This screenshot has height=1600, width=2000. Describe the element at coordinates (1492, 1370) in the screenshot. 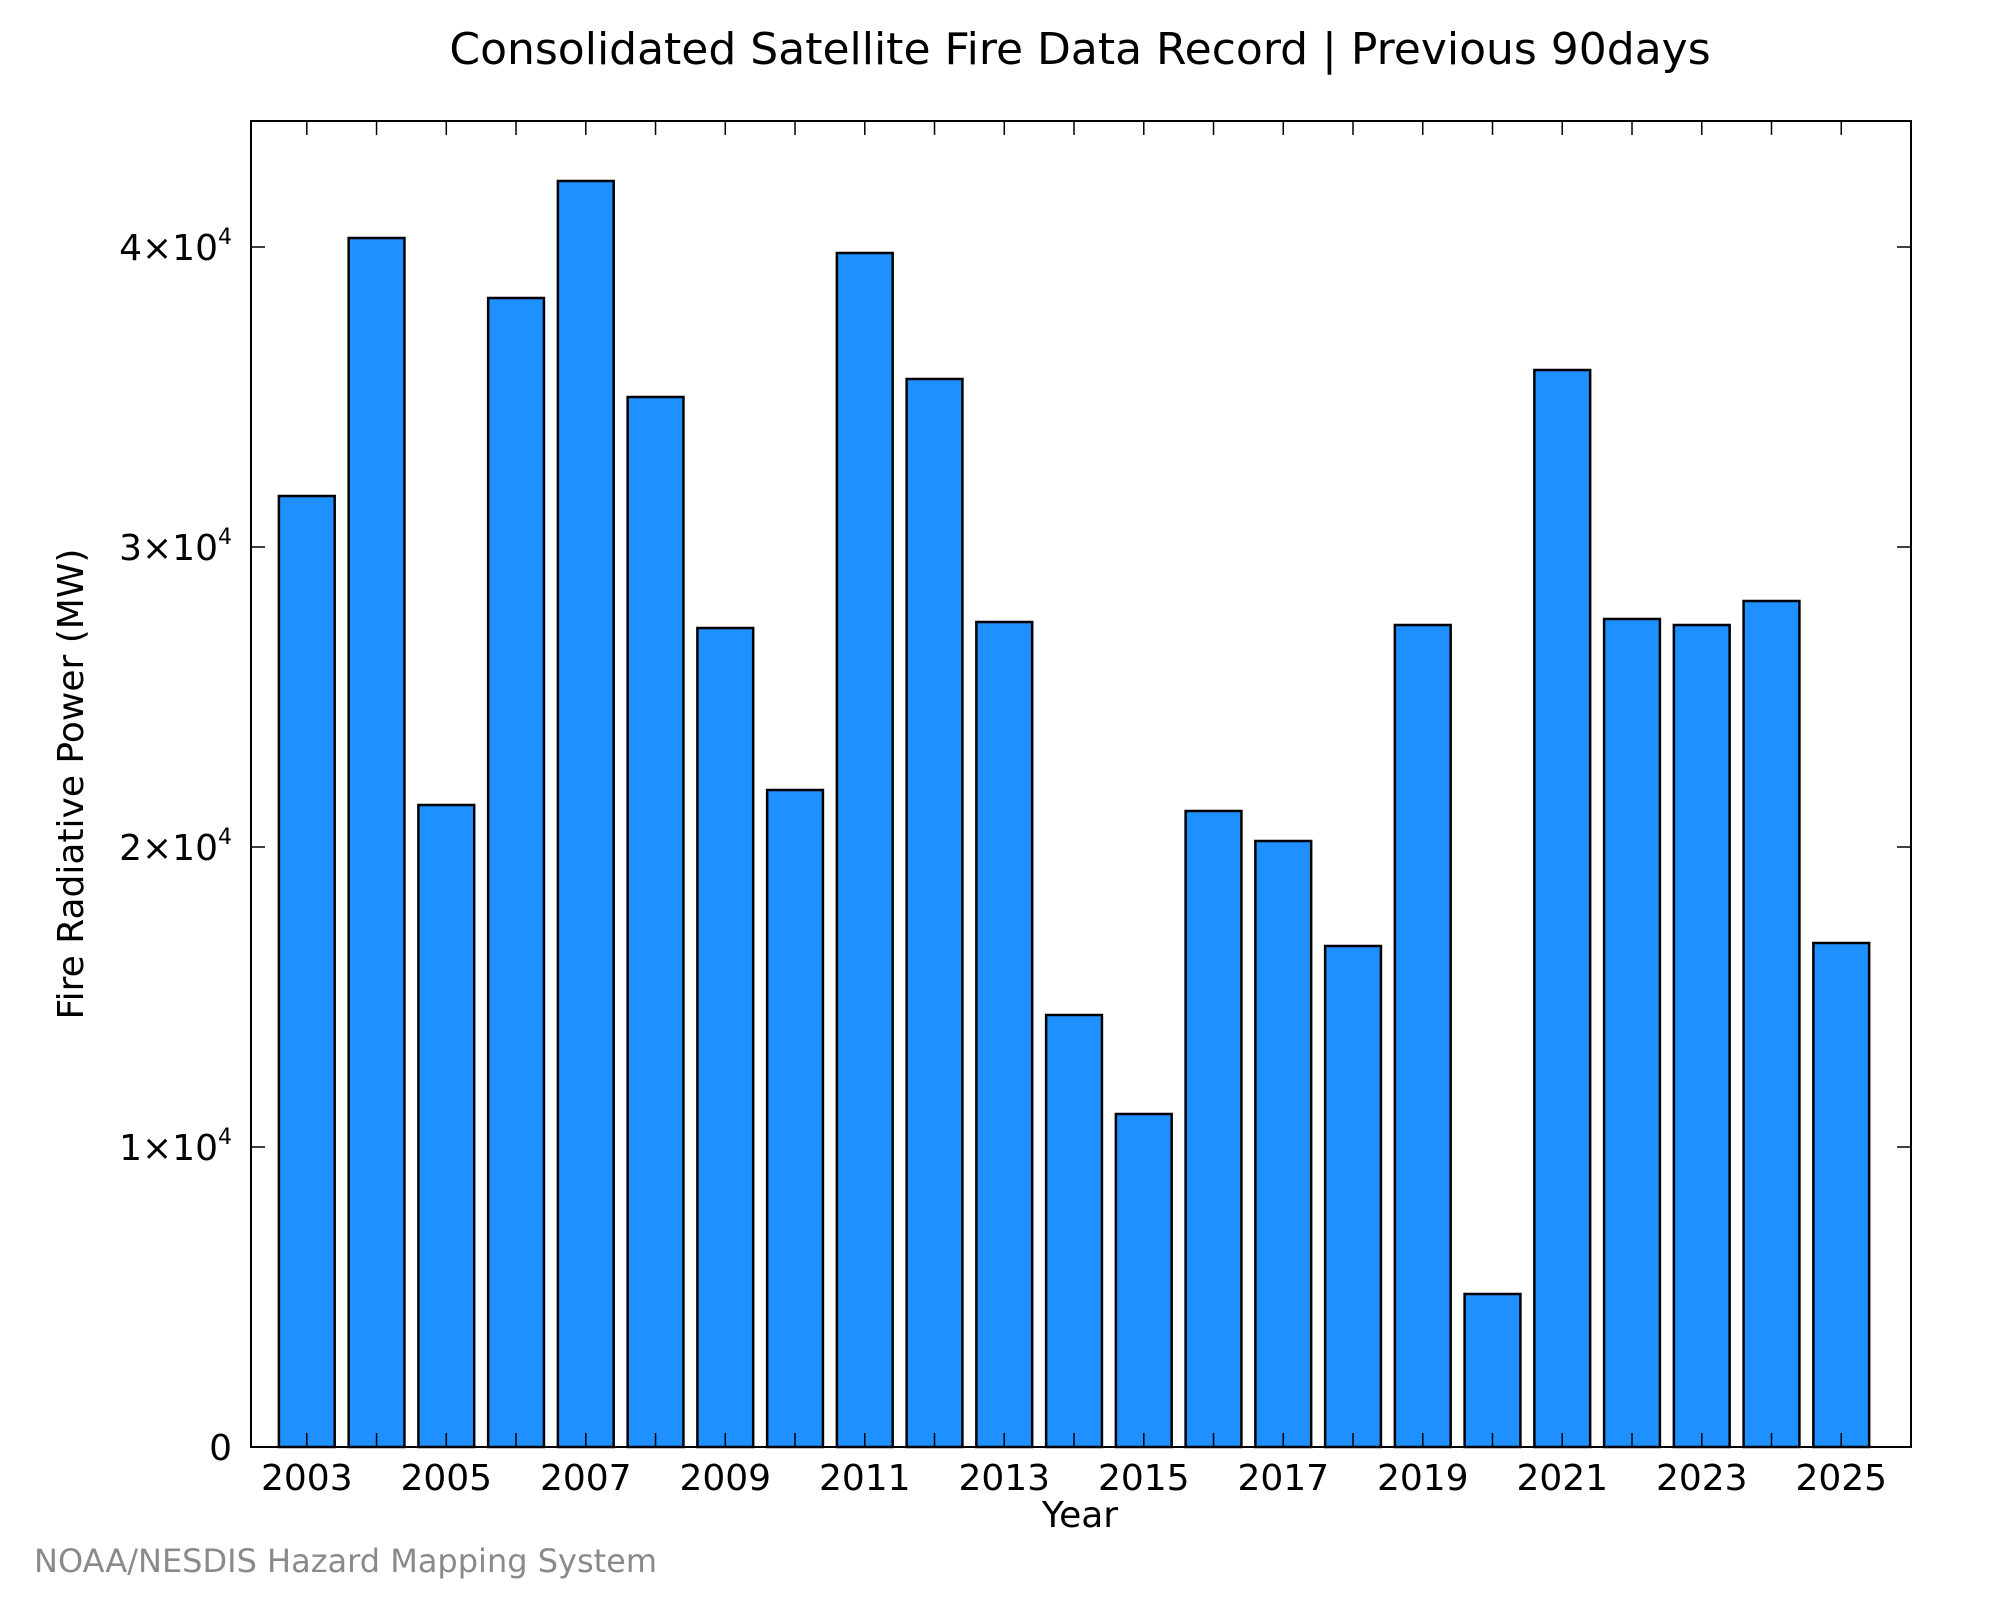

I see `bar-2020` at that location.